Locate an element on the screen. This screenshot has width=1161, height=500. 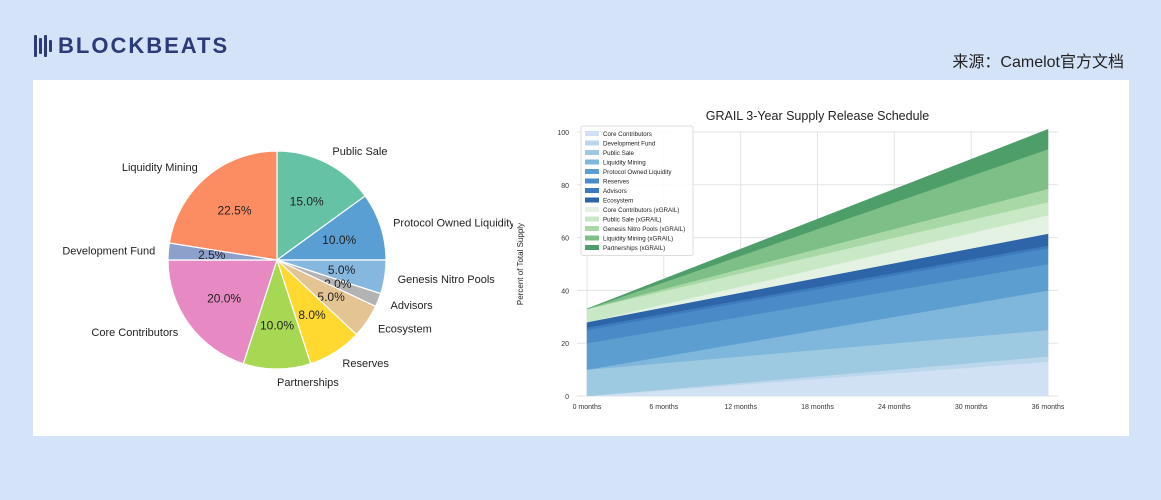
x-tick-label: 0 months is located at coordinates (587, 407).